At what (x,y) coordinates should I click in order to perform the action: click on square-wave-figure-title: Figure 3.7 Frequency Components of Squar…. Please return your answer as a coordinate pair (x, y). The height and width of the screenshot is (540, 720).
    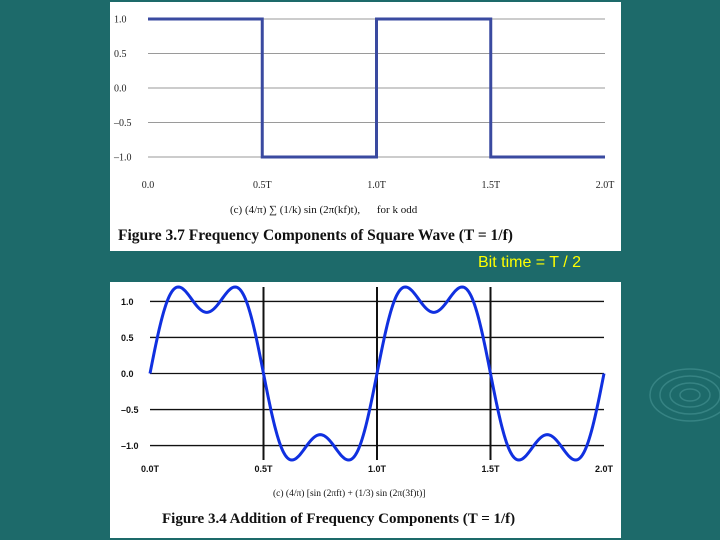
    Looking at the image, I should click on (315, 235).